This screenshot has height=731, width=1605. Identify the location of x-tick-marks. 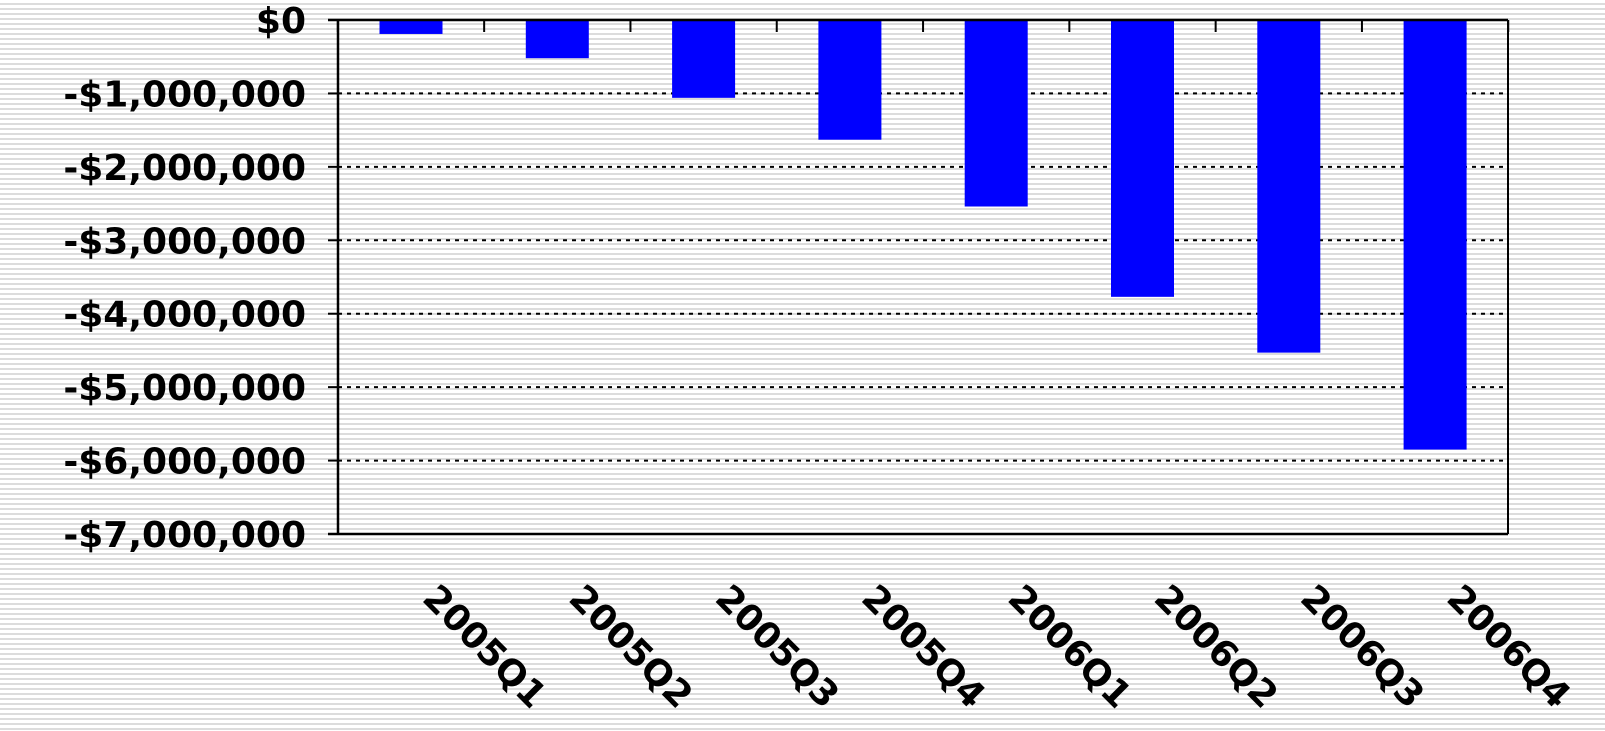
(923, 26).